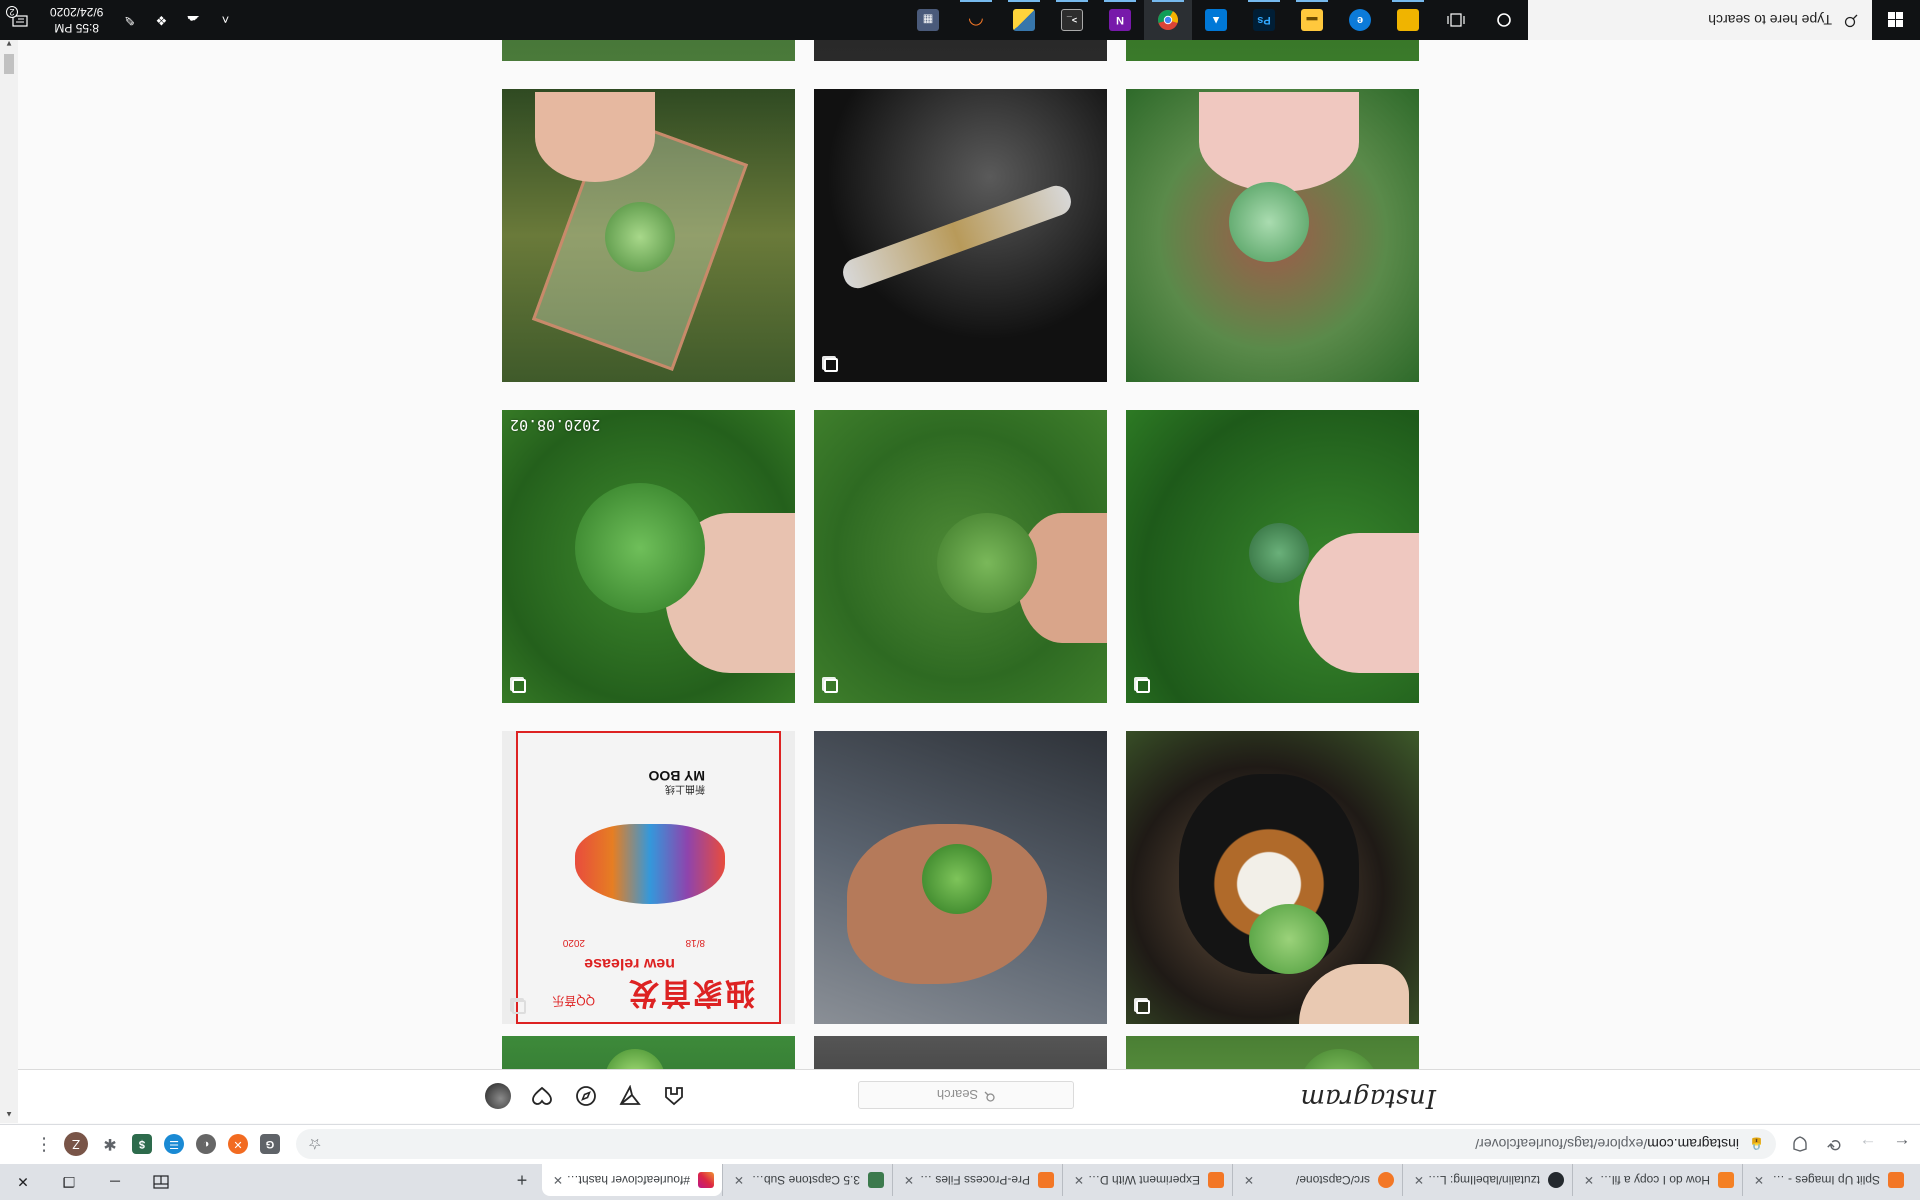 This screenshot has width=1920, height=1200. I want to click on profile-avatar: Z, so click(76, 1144).